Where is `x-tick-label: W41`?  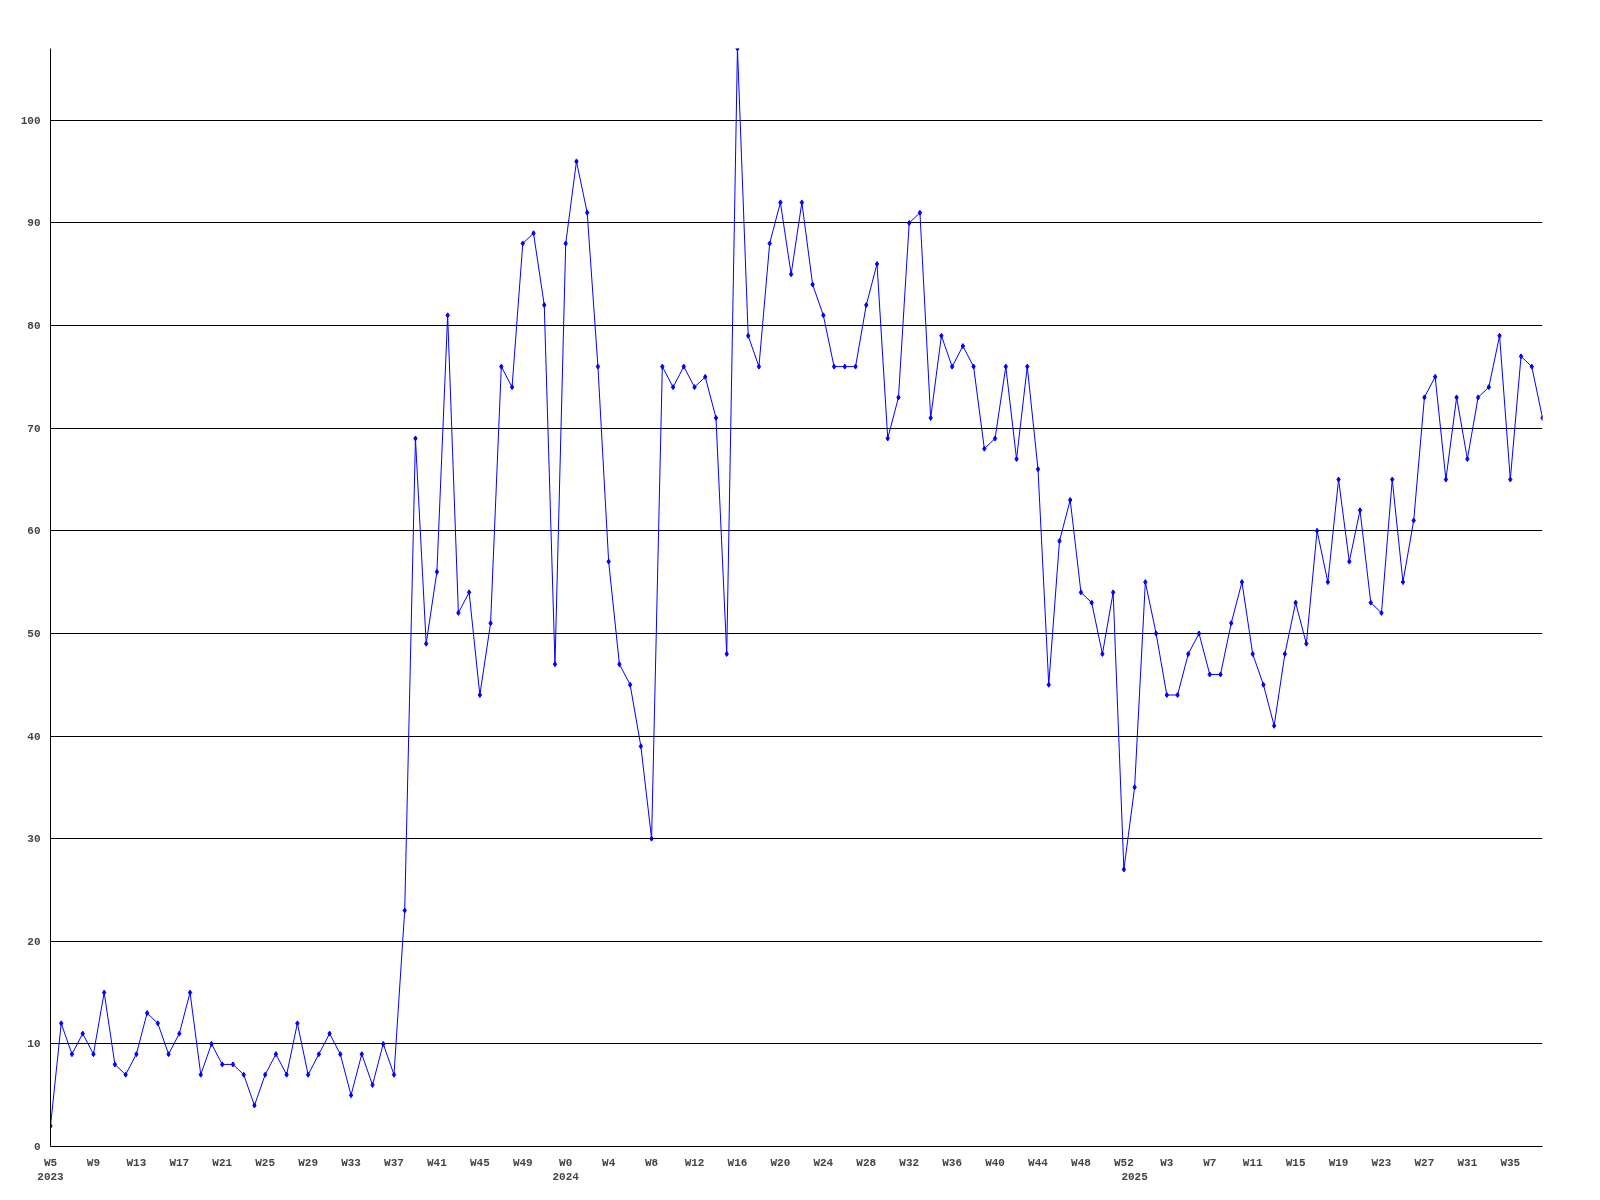 x-tick-label: W41 is located at coordinates (437, 1162).